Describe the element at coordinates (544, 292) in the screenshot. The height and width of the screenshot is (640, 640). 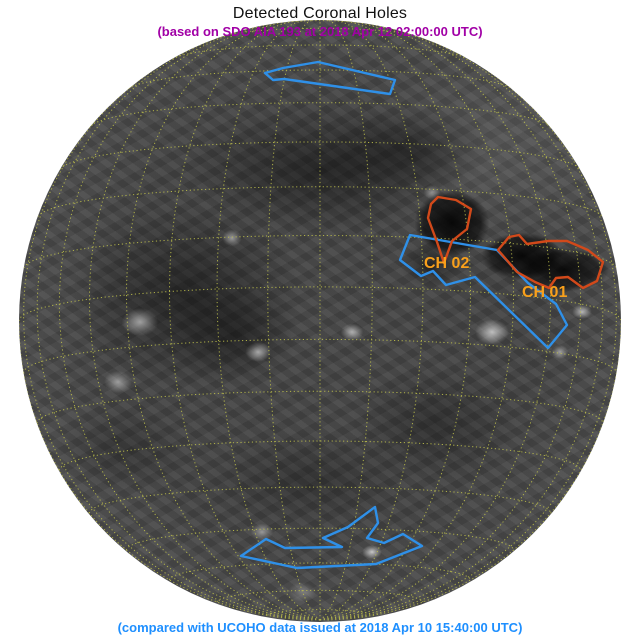
I see `coronal-hole-label: CH 01` at that location.